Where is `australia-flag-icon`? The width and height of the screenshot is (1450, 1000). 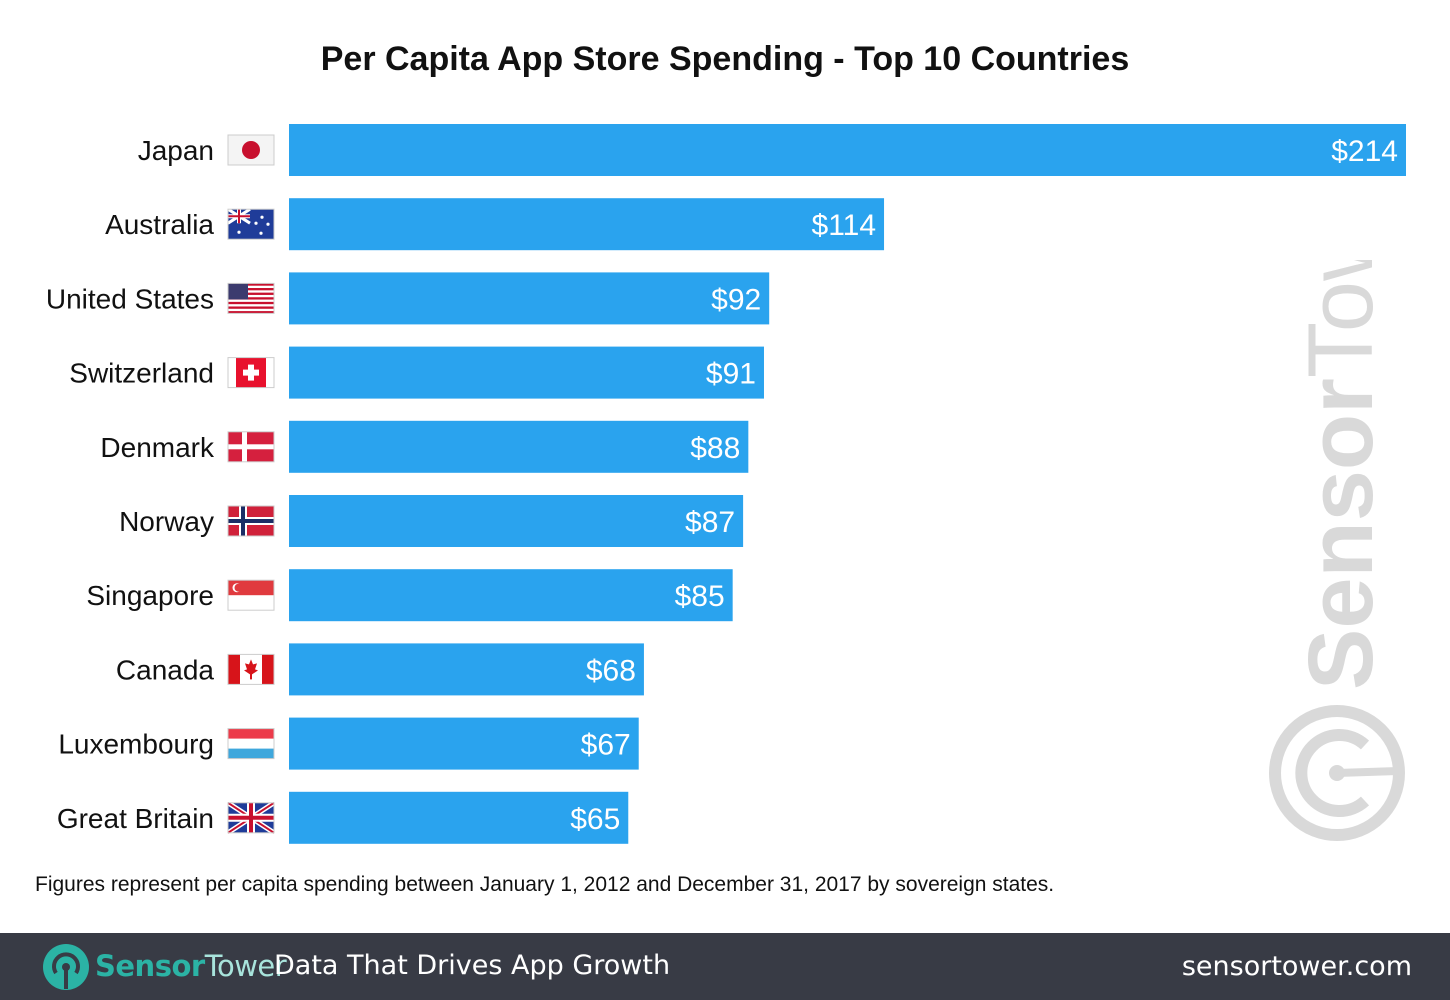 australia-flag-icon is located at coordinates (251, 223).